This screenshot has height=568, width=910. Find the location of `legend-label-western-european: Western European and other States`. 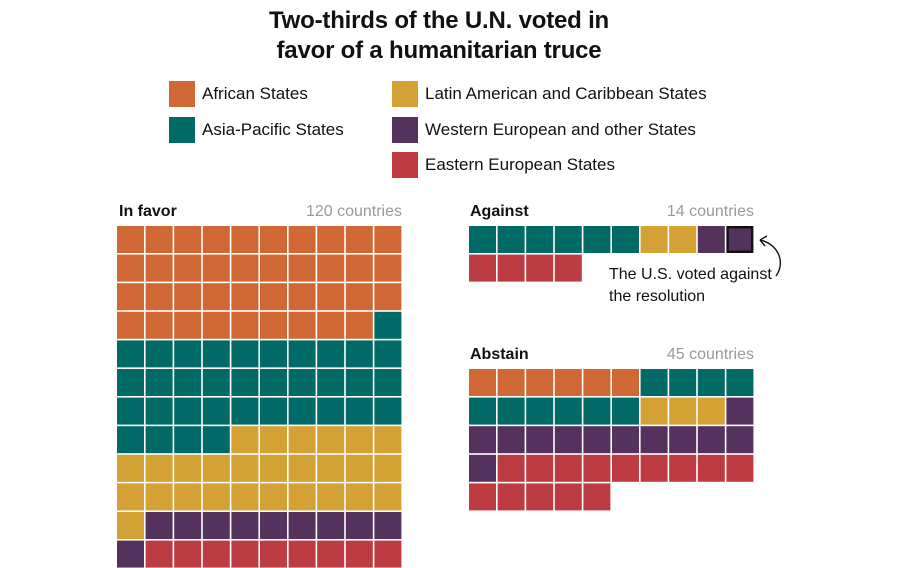

legend-label-western-european: Western European and other States is located at coordinates (560, 129).